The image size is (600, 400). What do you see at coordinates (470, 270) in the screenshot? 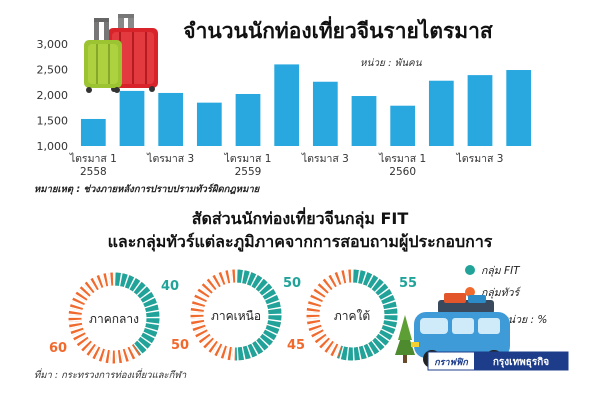
I see `legend-swatch-fit` at bounding box center [470, 270].